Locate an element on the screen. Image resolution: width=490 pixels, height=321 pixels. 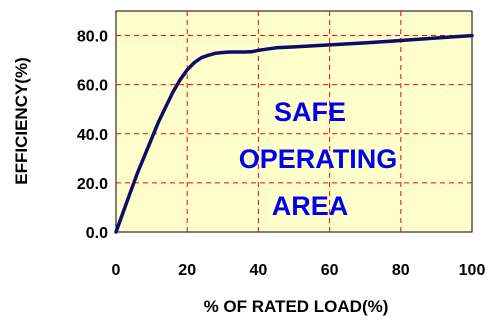
annotation-line-1: SAFE is located at coordinates (310, 112).